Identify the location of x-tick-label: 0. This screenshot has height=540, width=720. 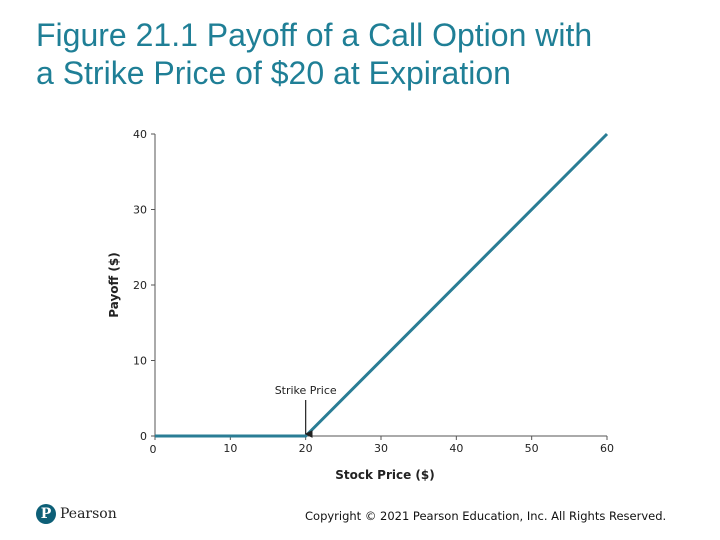
(153, 449).